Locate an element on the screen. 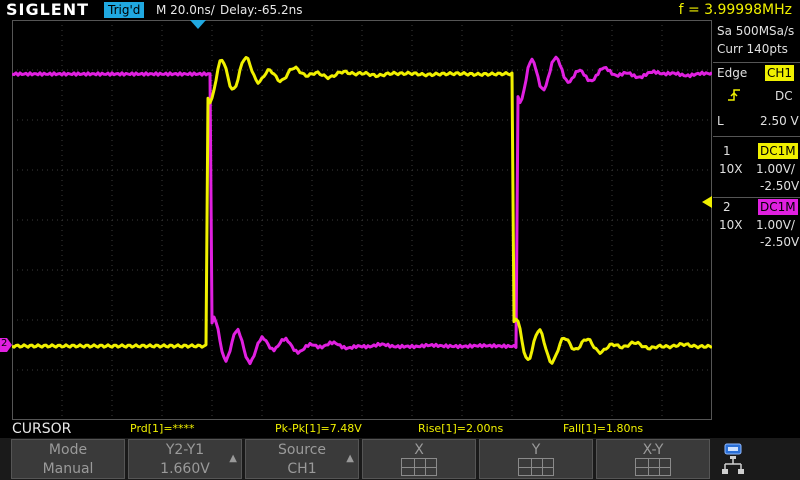 The height and width of the screenshot is (480, 800). softkey-mode: Mode Manual is located at coordinates (68, 459).